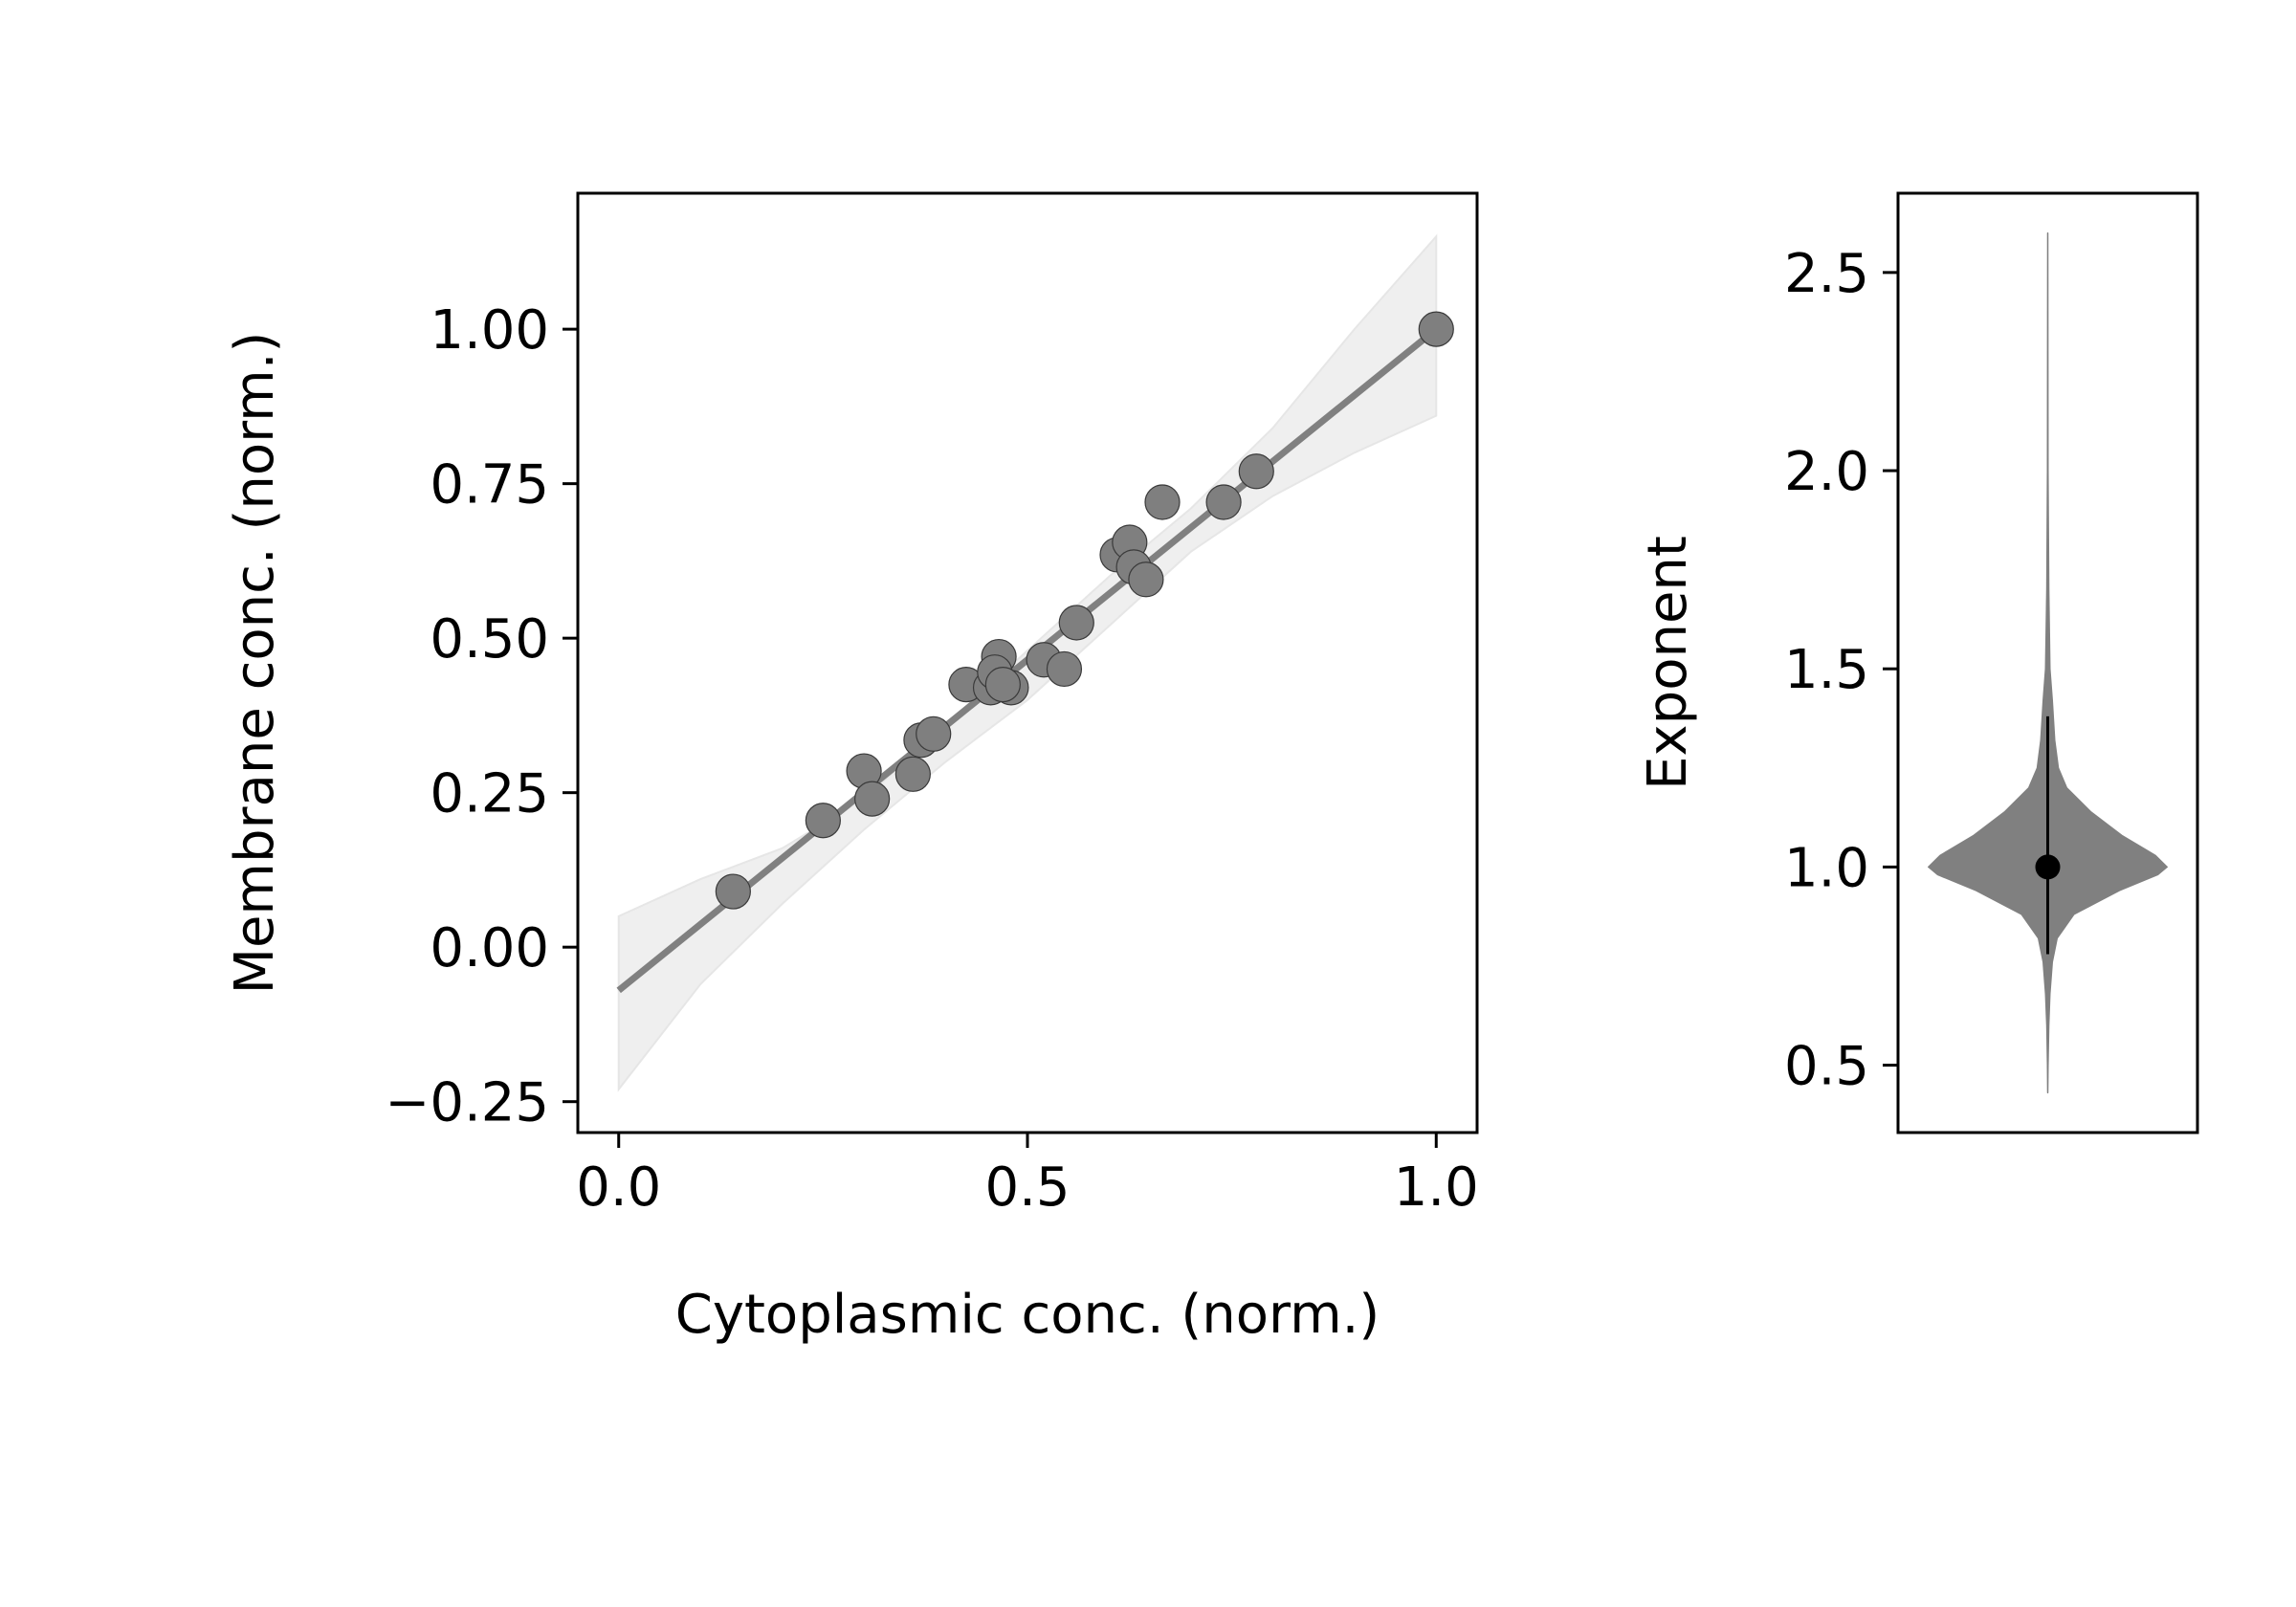 The height and width of the screenshot is (1607, 2296). I want to click on violin-plot-area, so click(2048, 662).